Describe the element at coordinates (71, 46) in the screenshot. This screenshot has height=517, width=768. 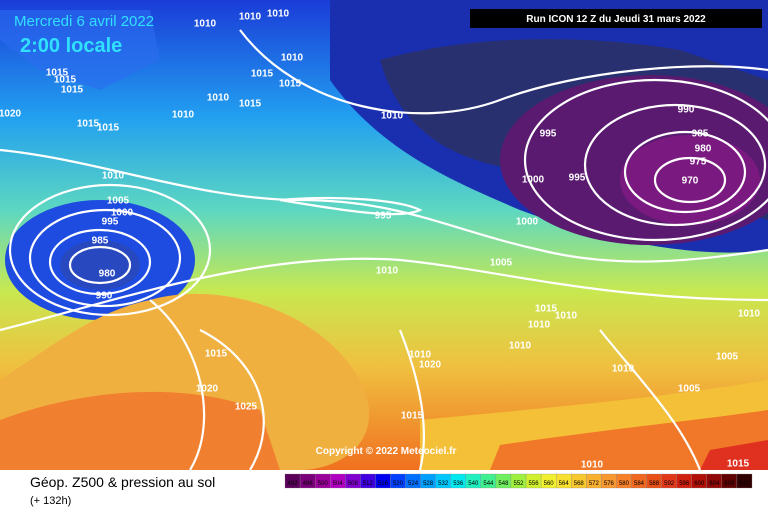
I see `valid-time: 2:00 locale` at that location.